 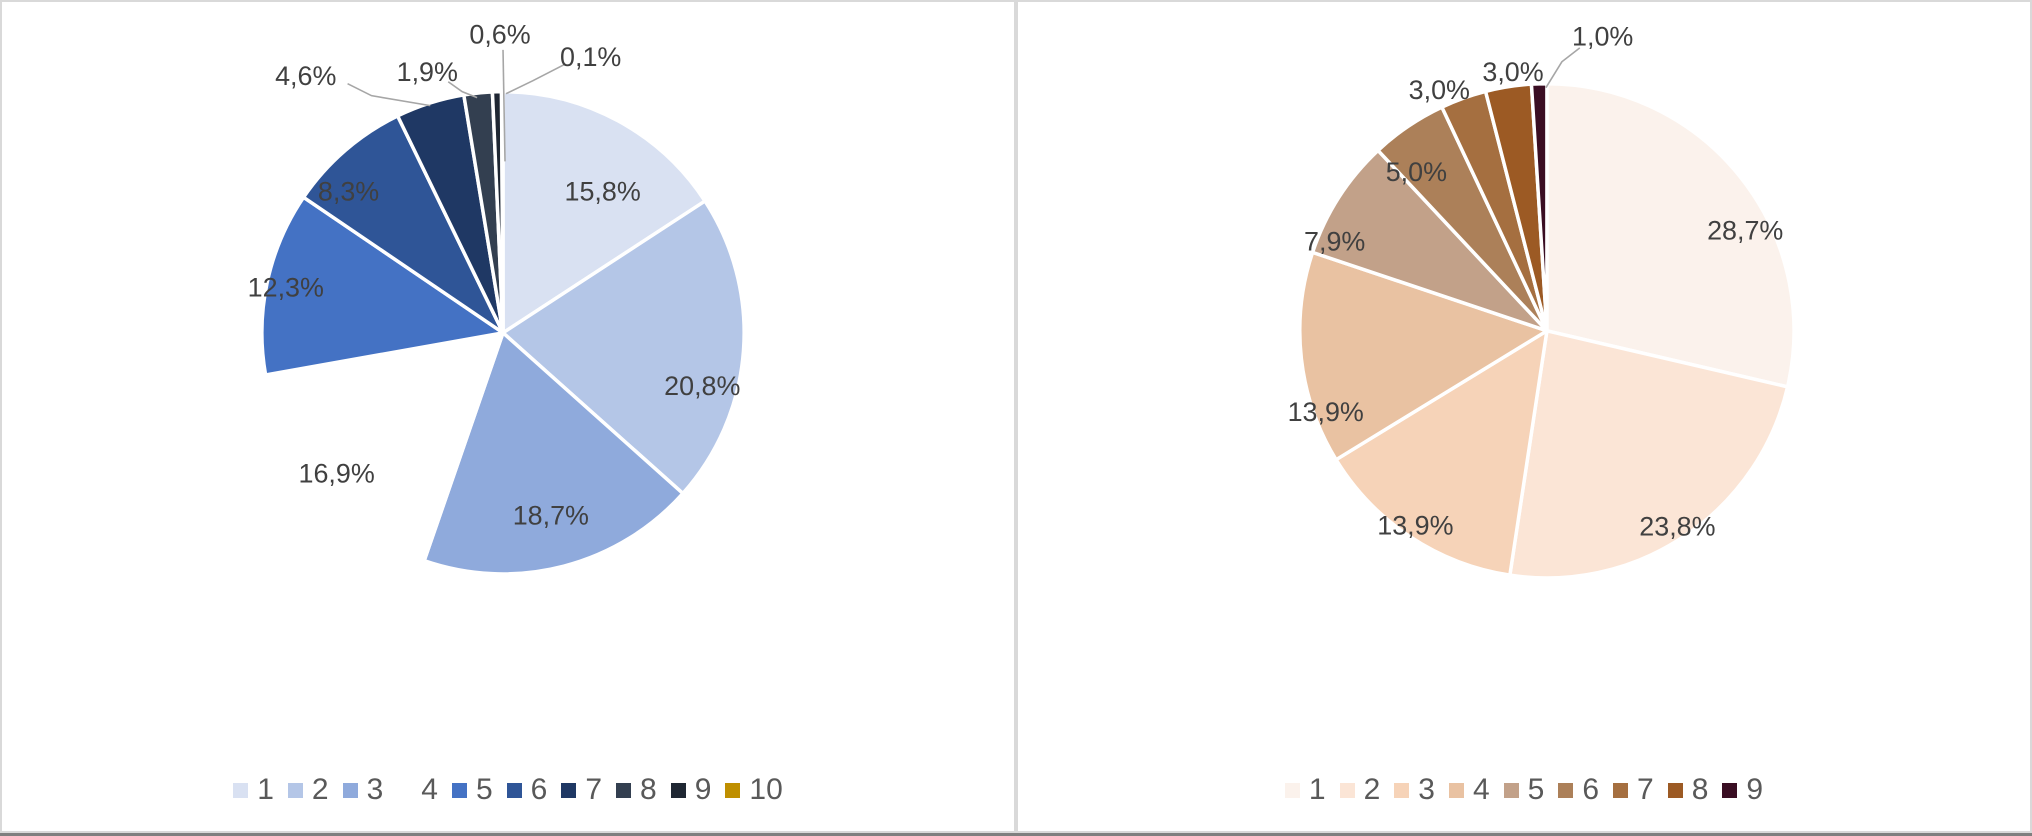 I want to click on legend-item-right-1: 1, so click(x=1305, y=789).